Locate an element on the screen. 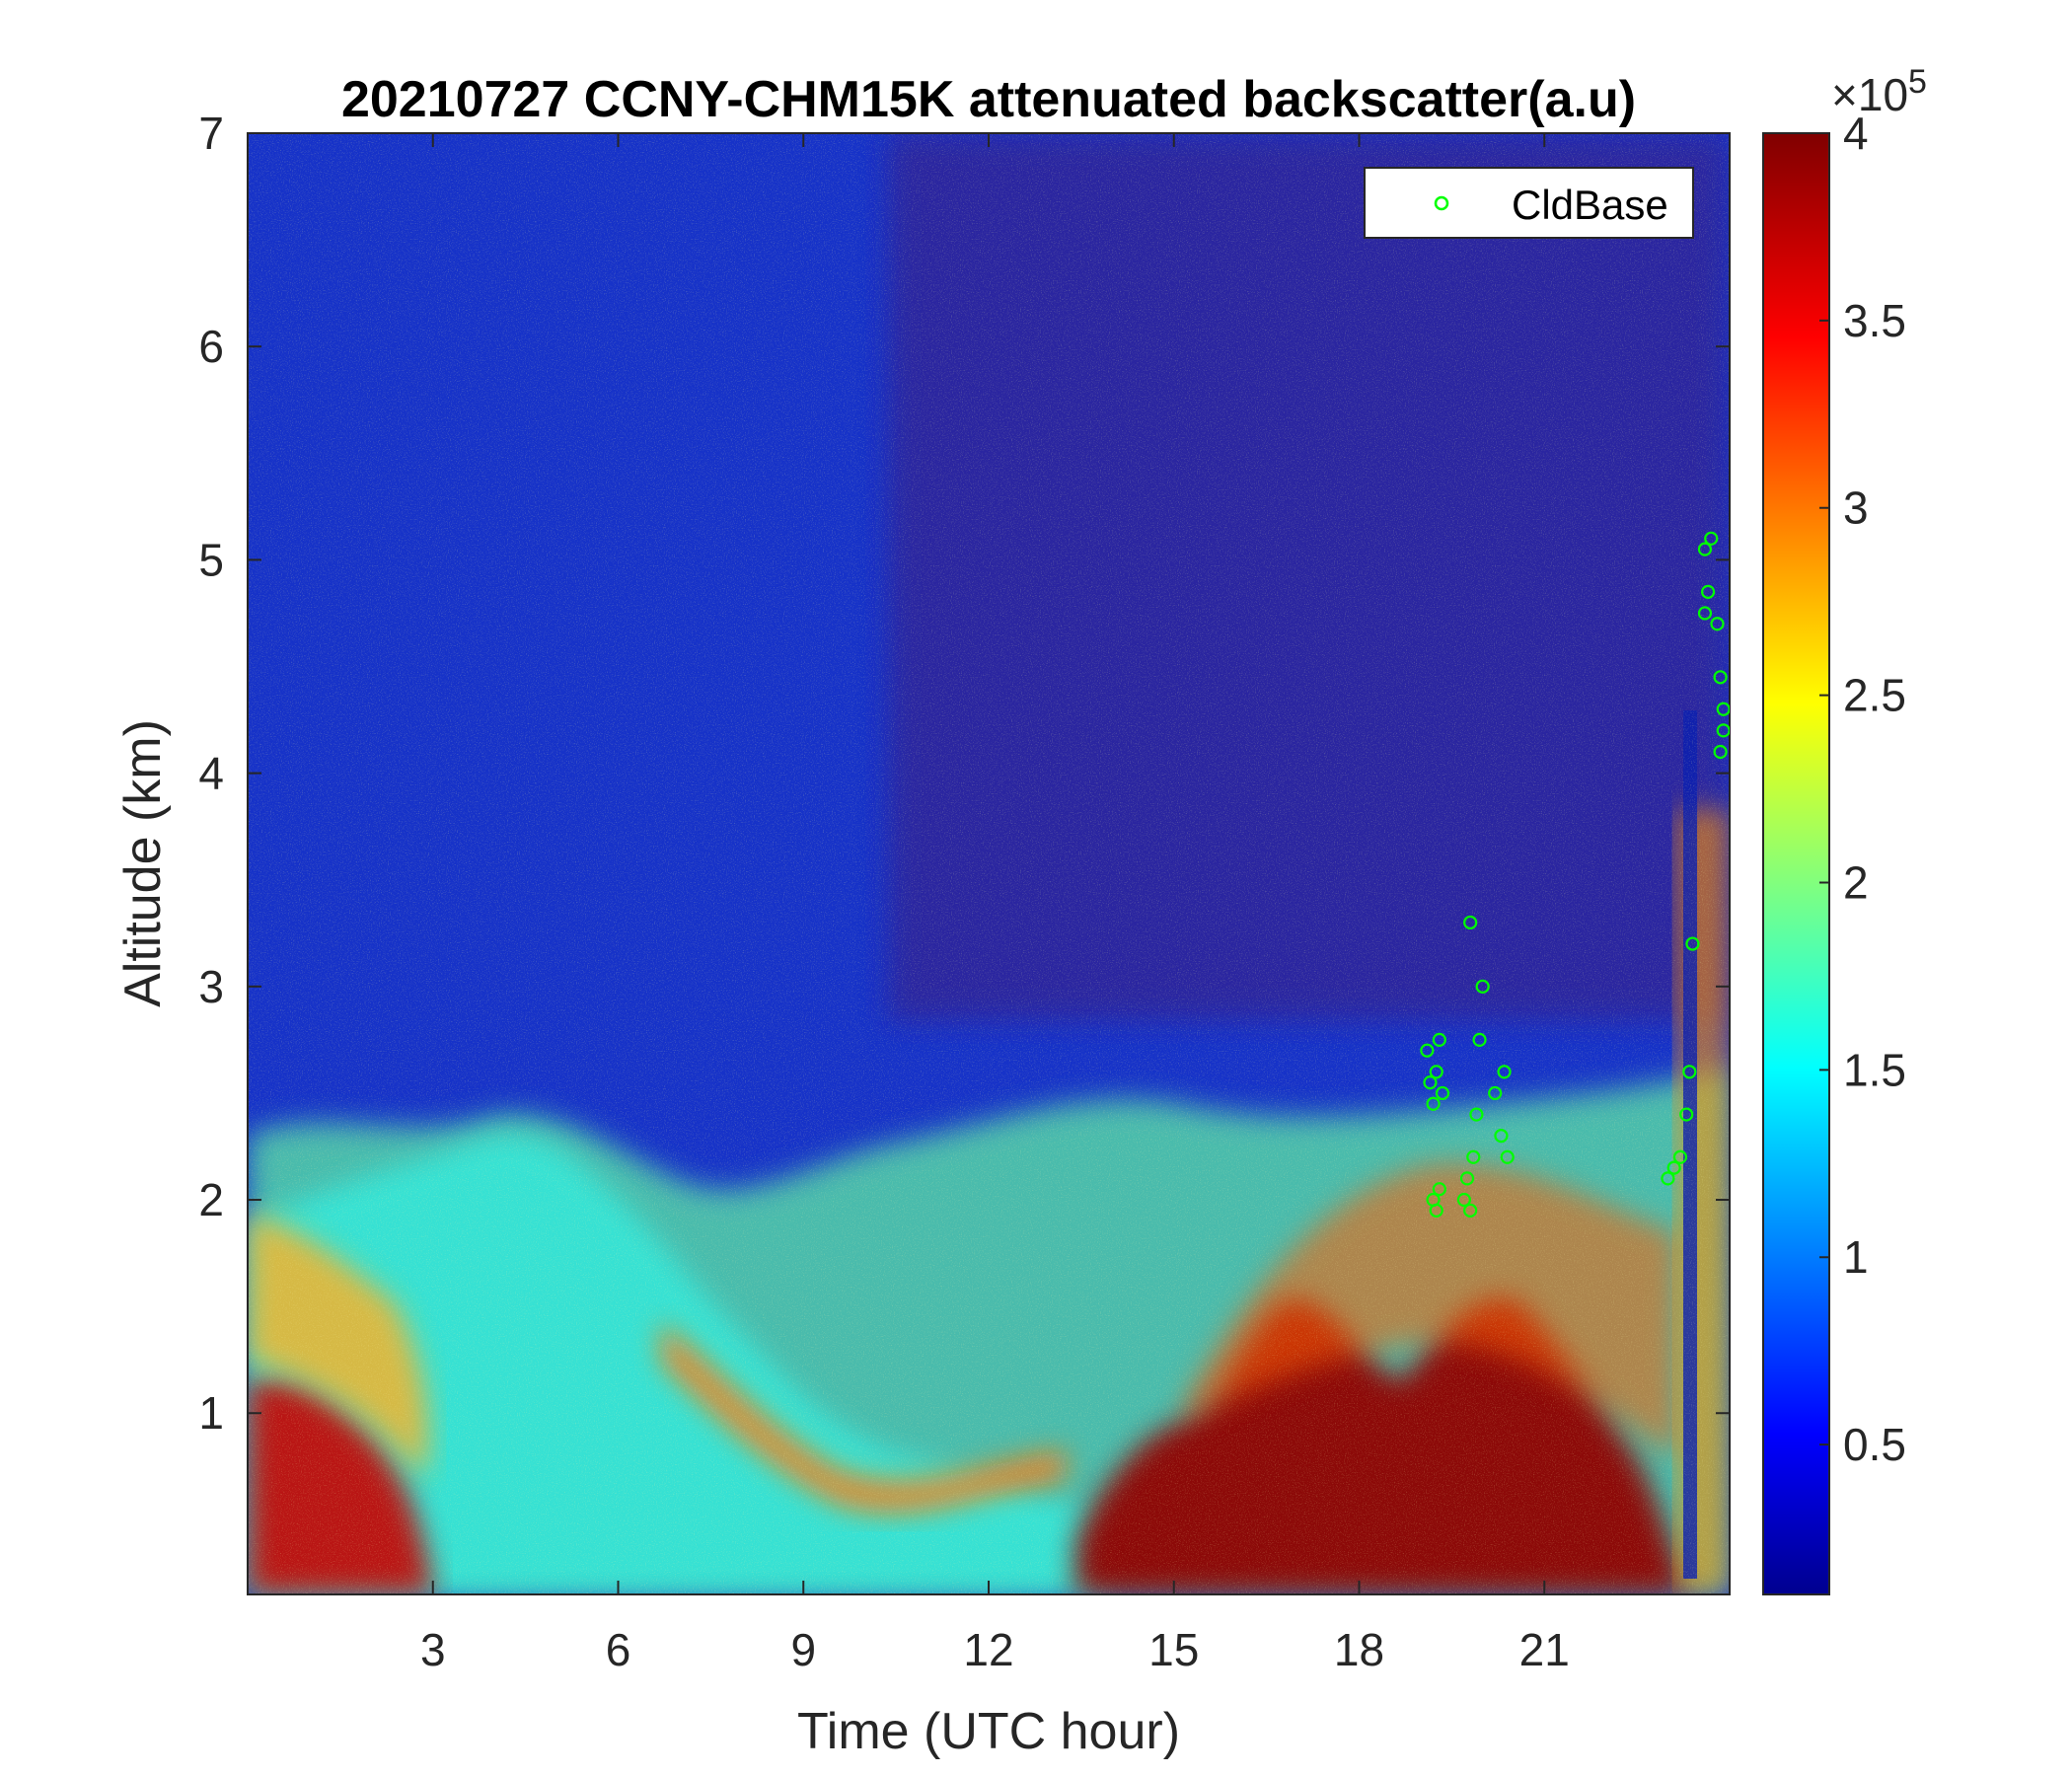 Image resolution: width=2072 pixels, height=1776 pixels. colorbar: 0.5 1 1.5 2 2.5 3 3.5 4 ×10⁵ is located at coordinates (1845, 829).